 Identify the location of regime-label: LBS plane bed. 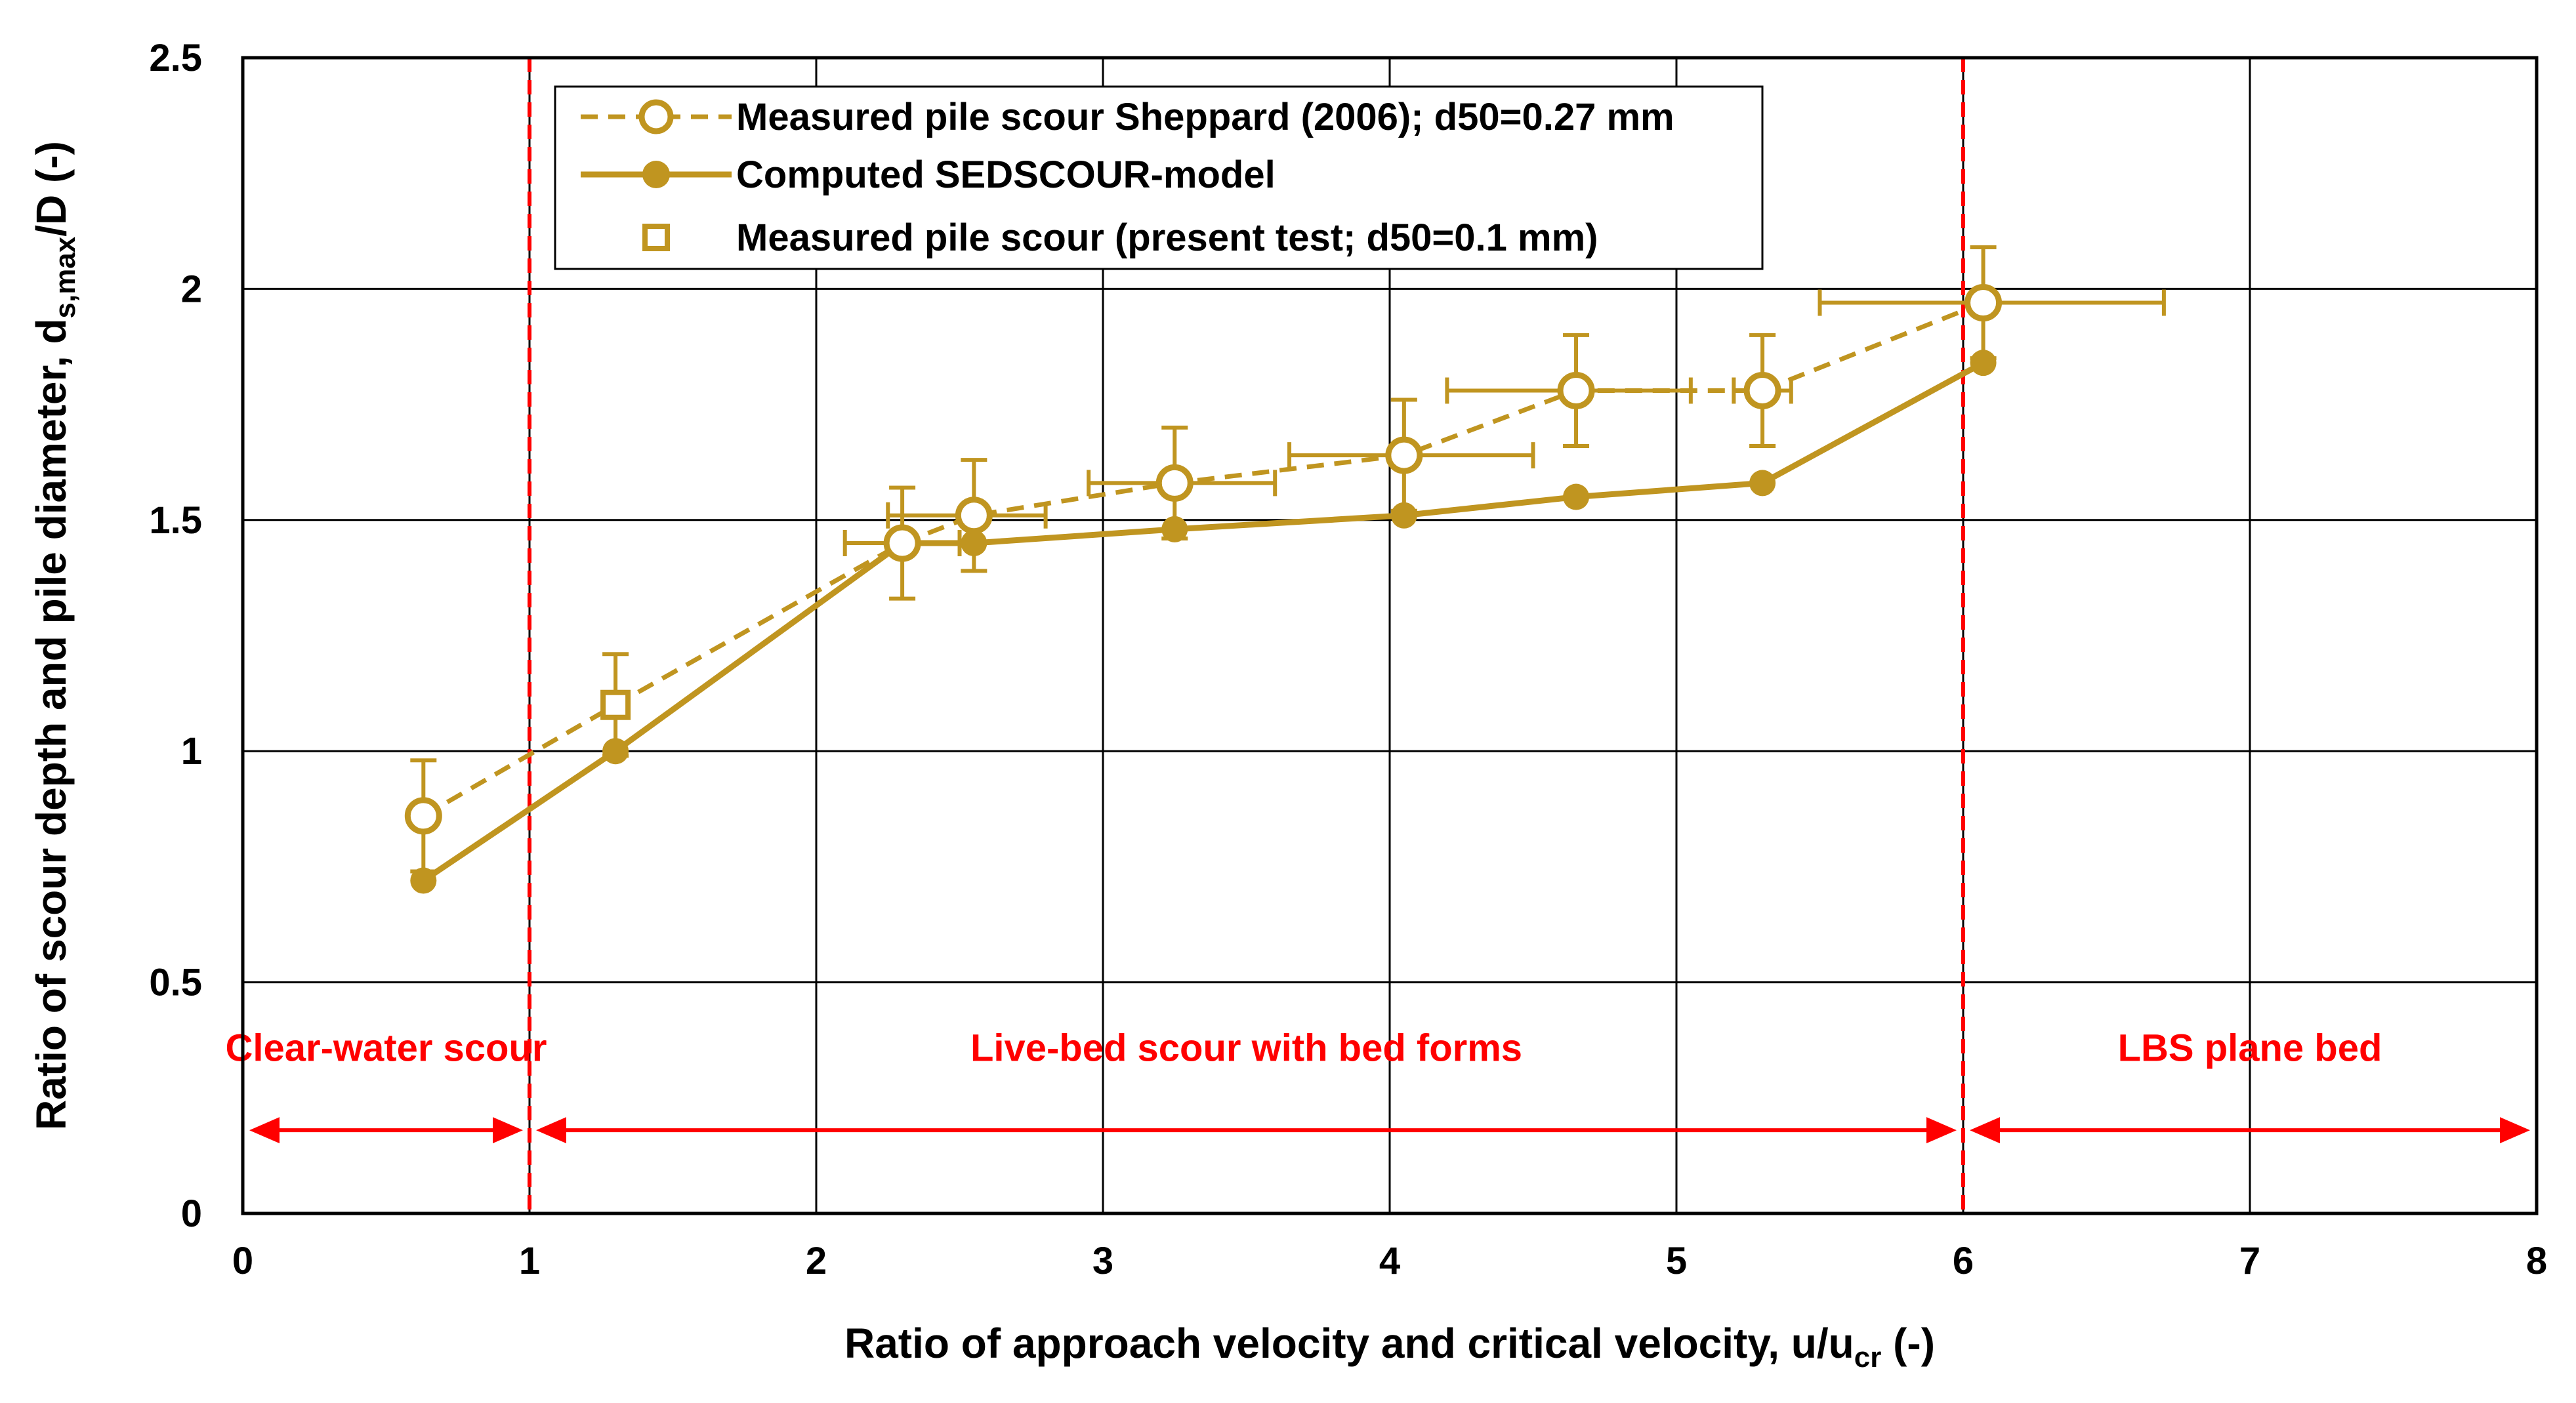
(2250, 1048).